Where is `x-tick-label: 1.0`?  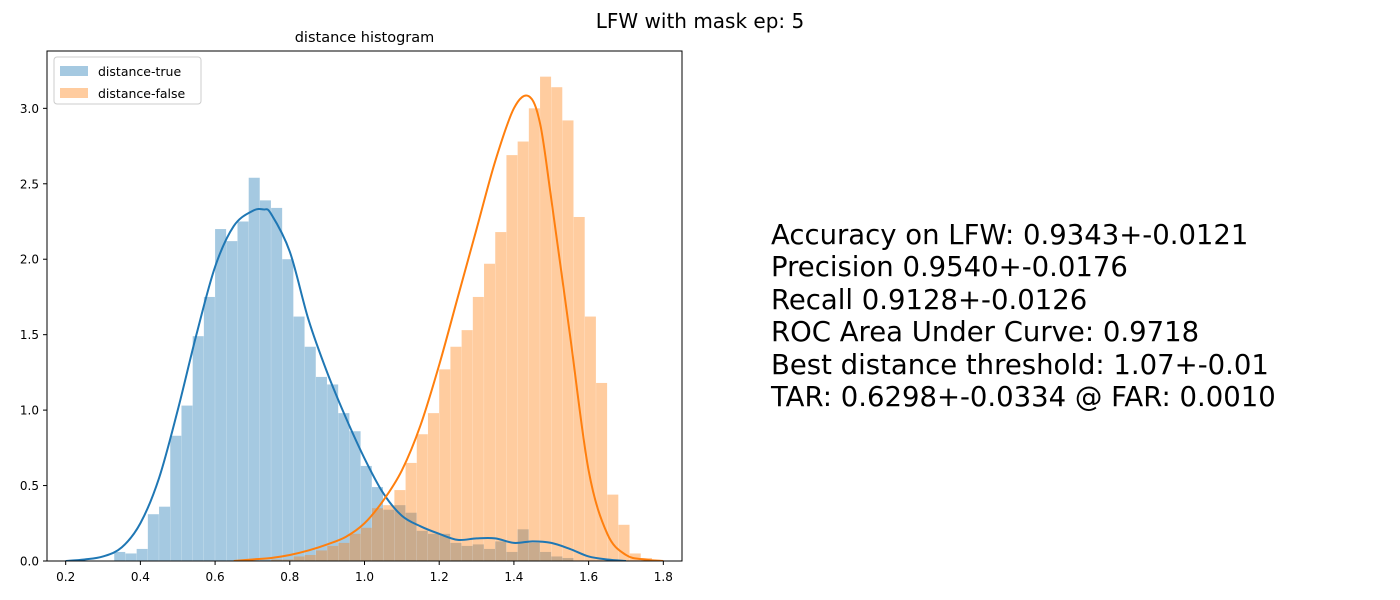
x-tick-label: 1.0 is located at coordinates (364, 577).